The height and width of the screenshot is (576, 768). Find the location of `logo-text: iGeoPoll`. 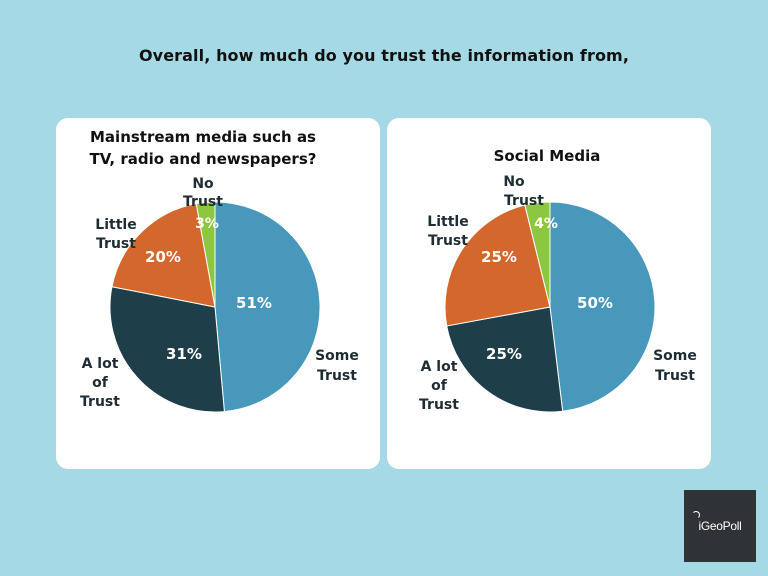

logo-text: iGeoPoll is located at coordinates (720, 526).